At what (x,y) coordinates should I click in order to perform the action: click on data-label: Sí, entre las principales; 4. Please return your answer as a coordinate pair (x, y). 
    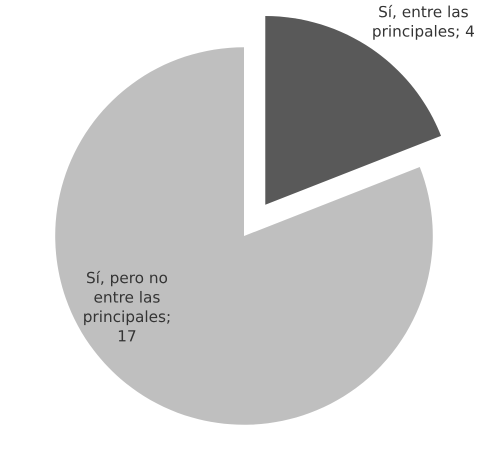
    Looking at the image, I should click on (423, 22).